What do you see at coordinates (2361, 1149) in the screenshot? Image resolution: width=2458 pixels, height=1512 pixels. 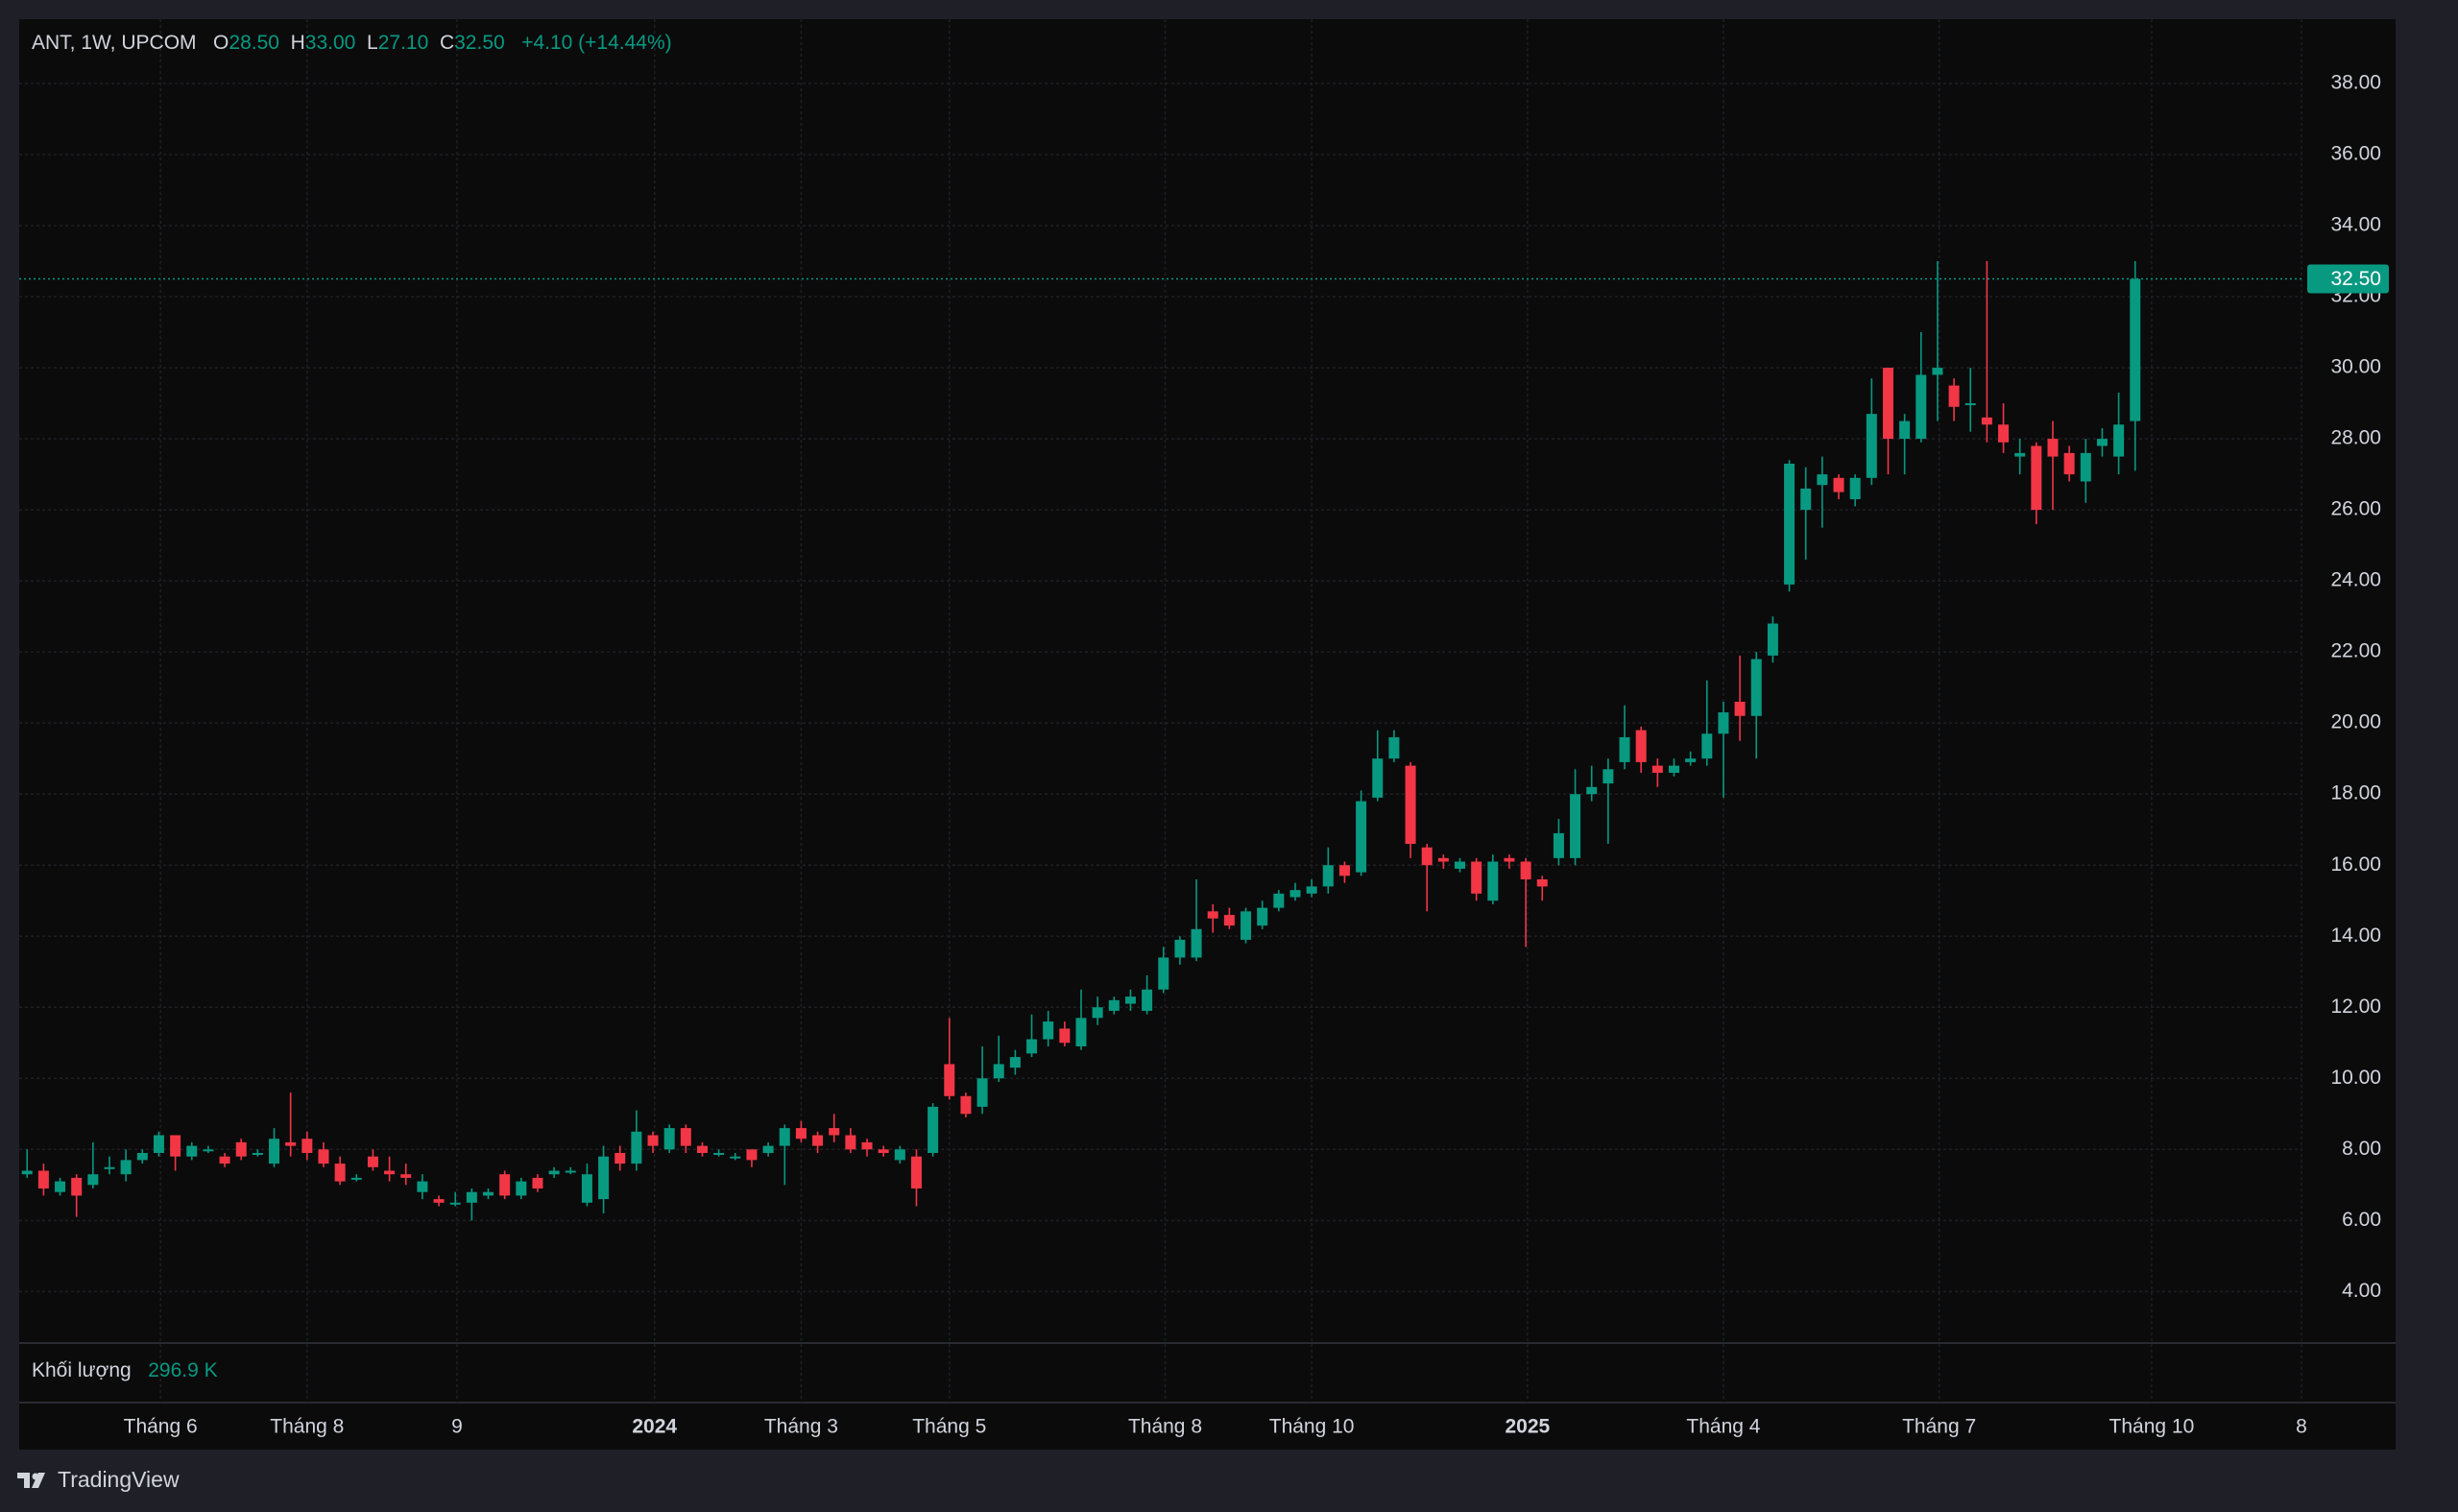 I see `y-tick-label: 8.00` at bounding box center [2361, 1149].